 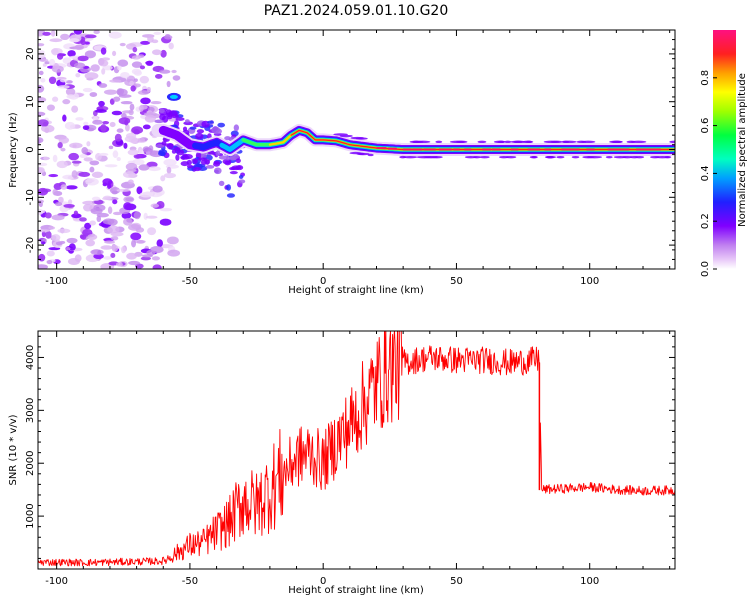 I want to click on snr-y-tick-label: 1000, so click(x=30, y=515).